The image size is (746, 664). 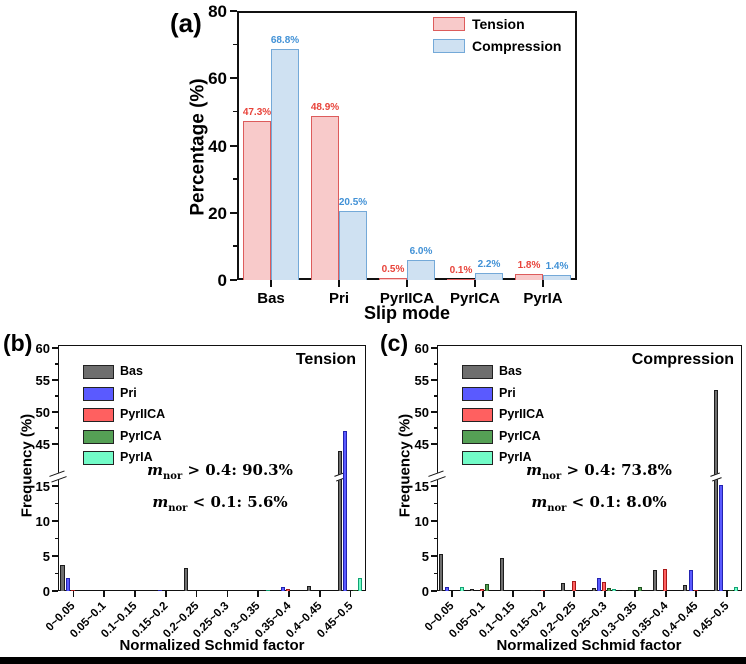 I want to click on y-axis-tick-label: 50, so click(x=421, y=412).